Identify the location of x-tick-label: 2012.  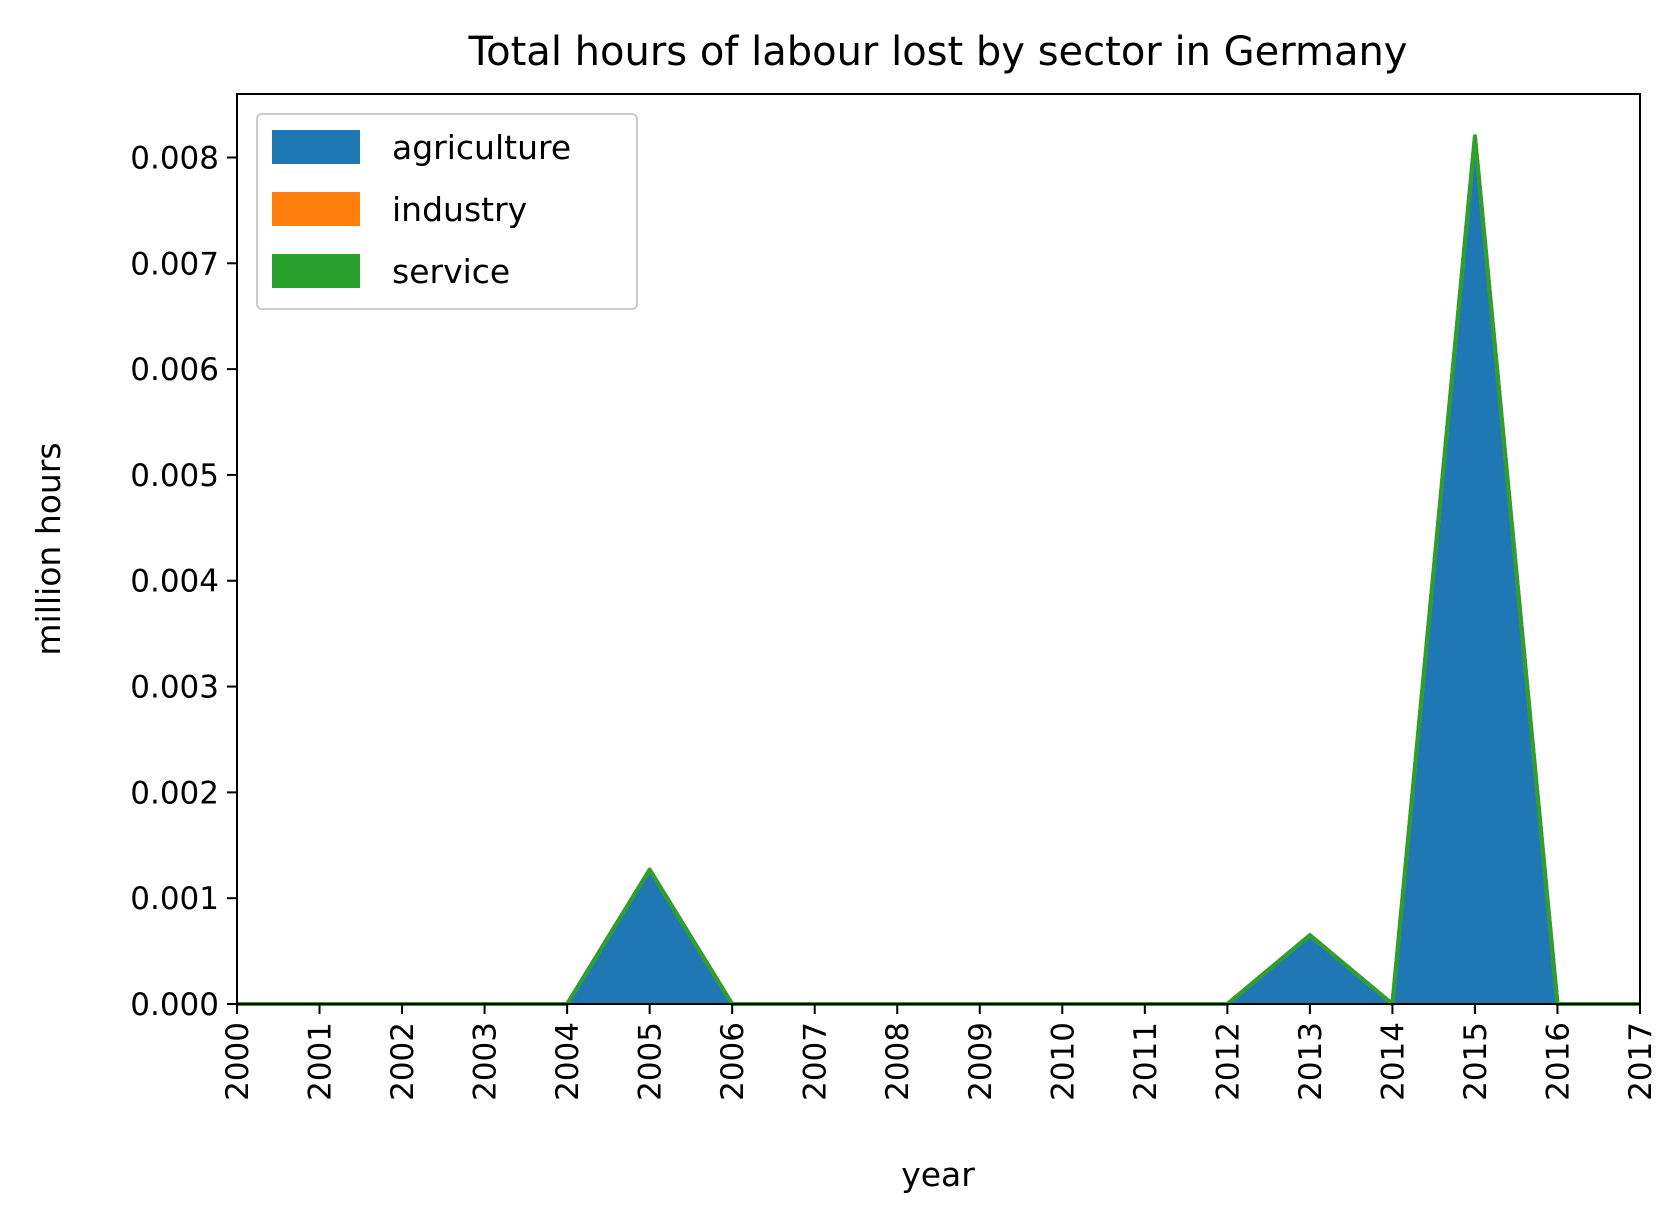
(1228, 1061).